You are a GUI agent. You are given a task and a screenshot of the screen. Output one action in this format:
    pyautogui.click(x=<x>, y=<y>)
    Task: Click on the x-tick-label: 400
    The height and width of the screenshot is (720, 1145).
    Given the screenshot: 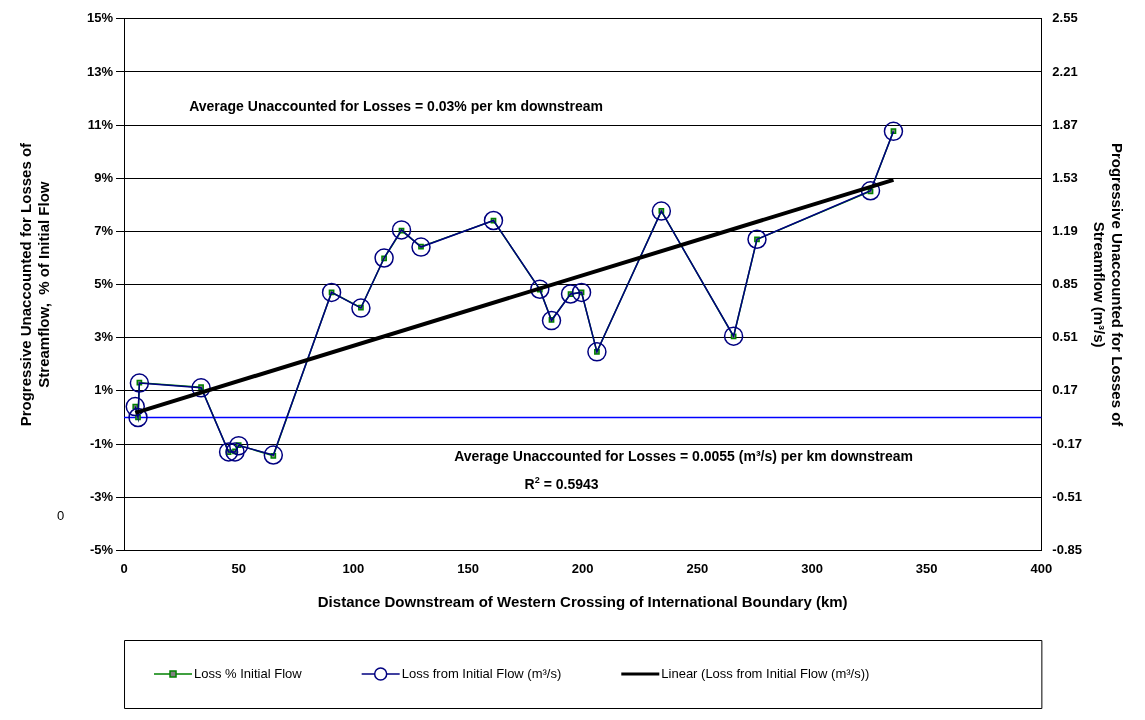 What is the action you would take?
    pyautogui.click(x=1041, y=568)
    